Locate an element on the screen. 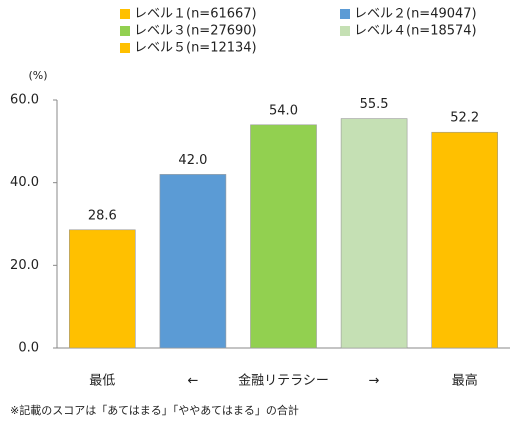  x-tick-label: → is located at coordinates (374, 381).